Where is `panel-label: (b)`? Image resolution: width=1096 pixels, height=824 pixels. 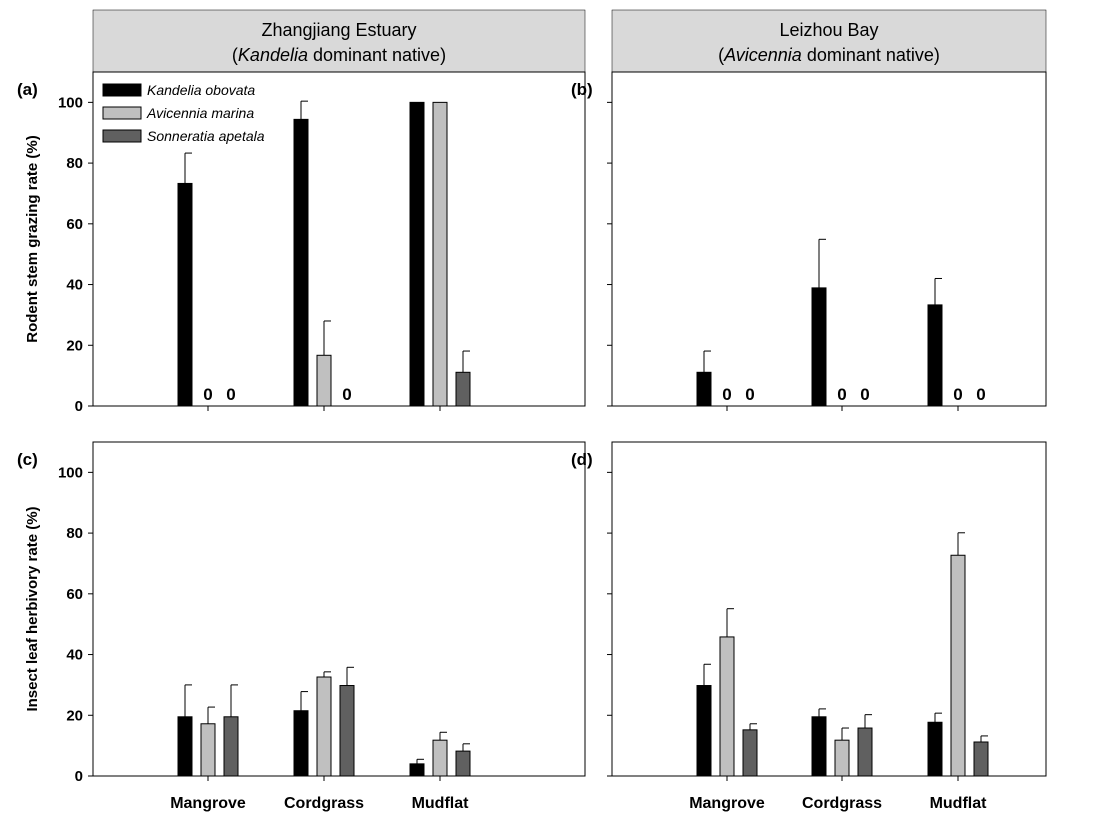
panel-label: (b) is located at coordinates (582, 89).